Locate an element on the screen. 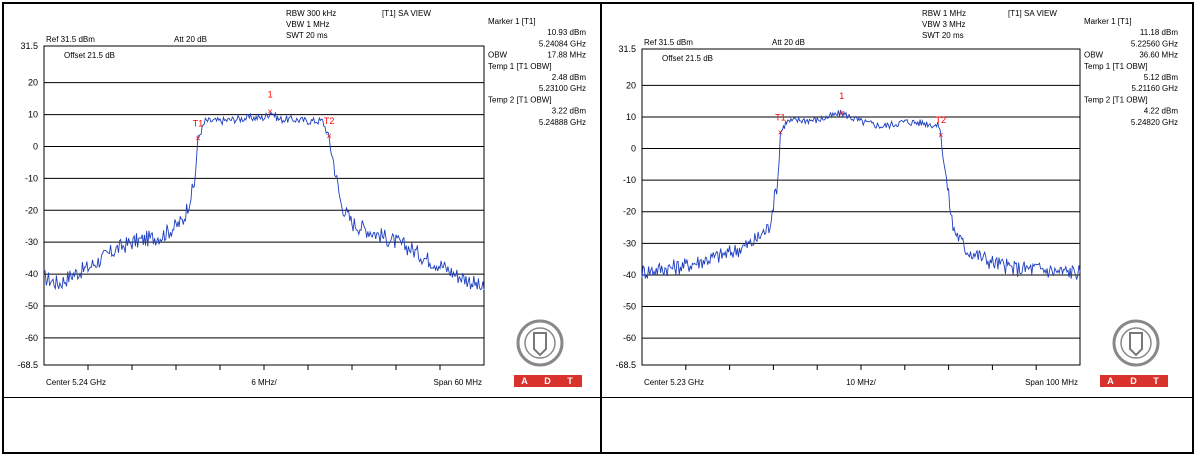 This screenshot has height=456, width=1197. readout-value: 5.23100 GHz is located at coordinates (562, 88).